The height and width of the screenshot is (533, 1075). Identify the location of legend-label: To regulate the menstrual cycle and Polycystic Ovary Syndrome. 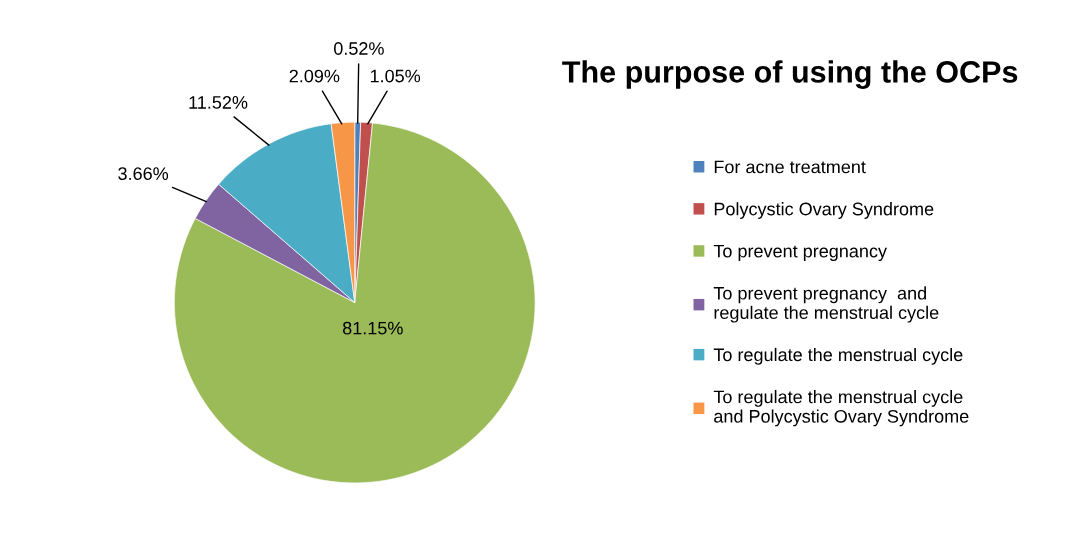
(841, 408).